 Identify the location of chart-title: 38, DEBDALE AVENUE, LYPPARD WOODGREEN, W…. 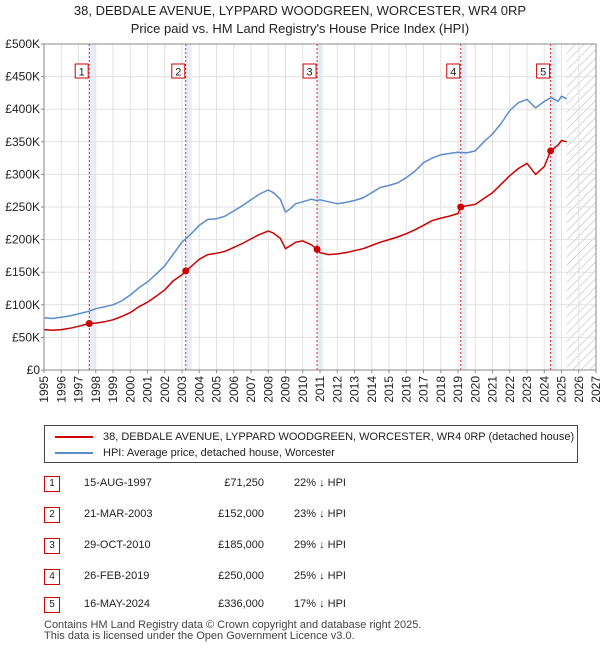
(300, 20).